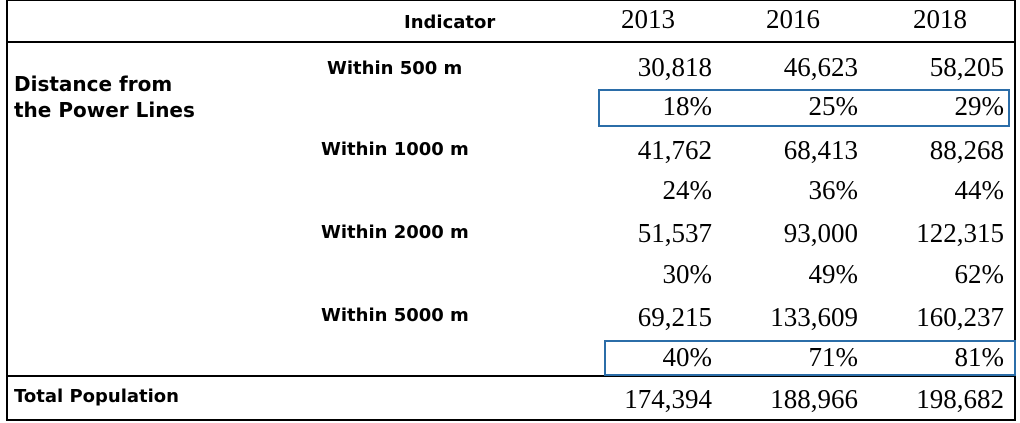 The height and width of the screenshot is (423, 1020). Describe the element at coordinates (966, 67) in the screenshot. I see `count-500-2018: 58,205` at that location.